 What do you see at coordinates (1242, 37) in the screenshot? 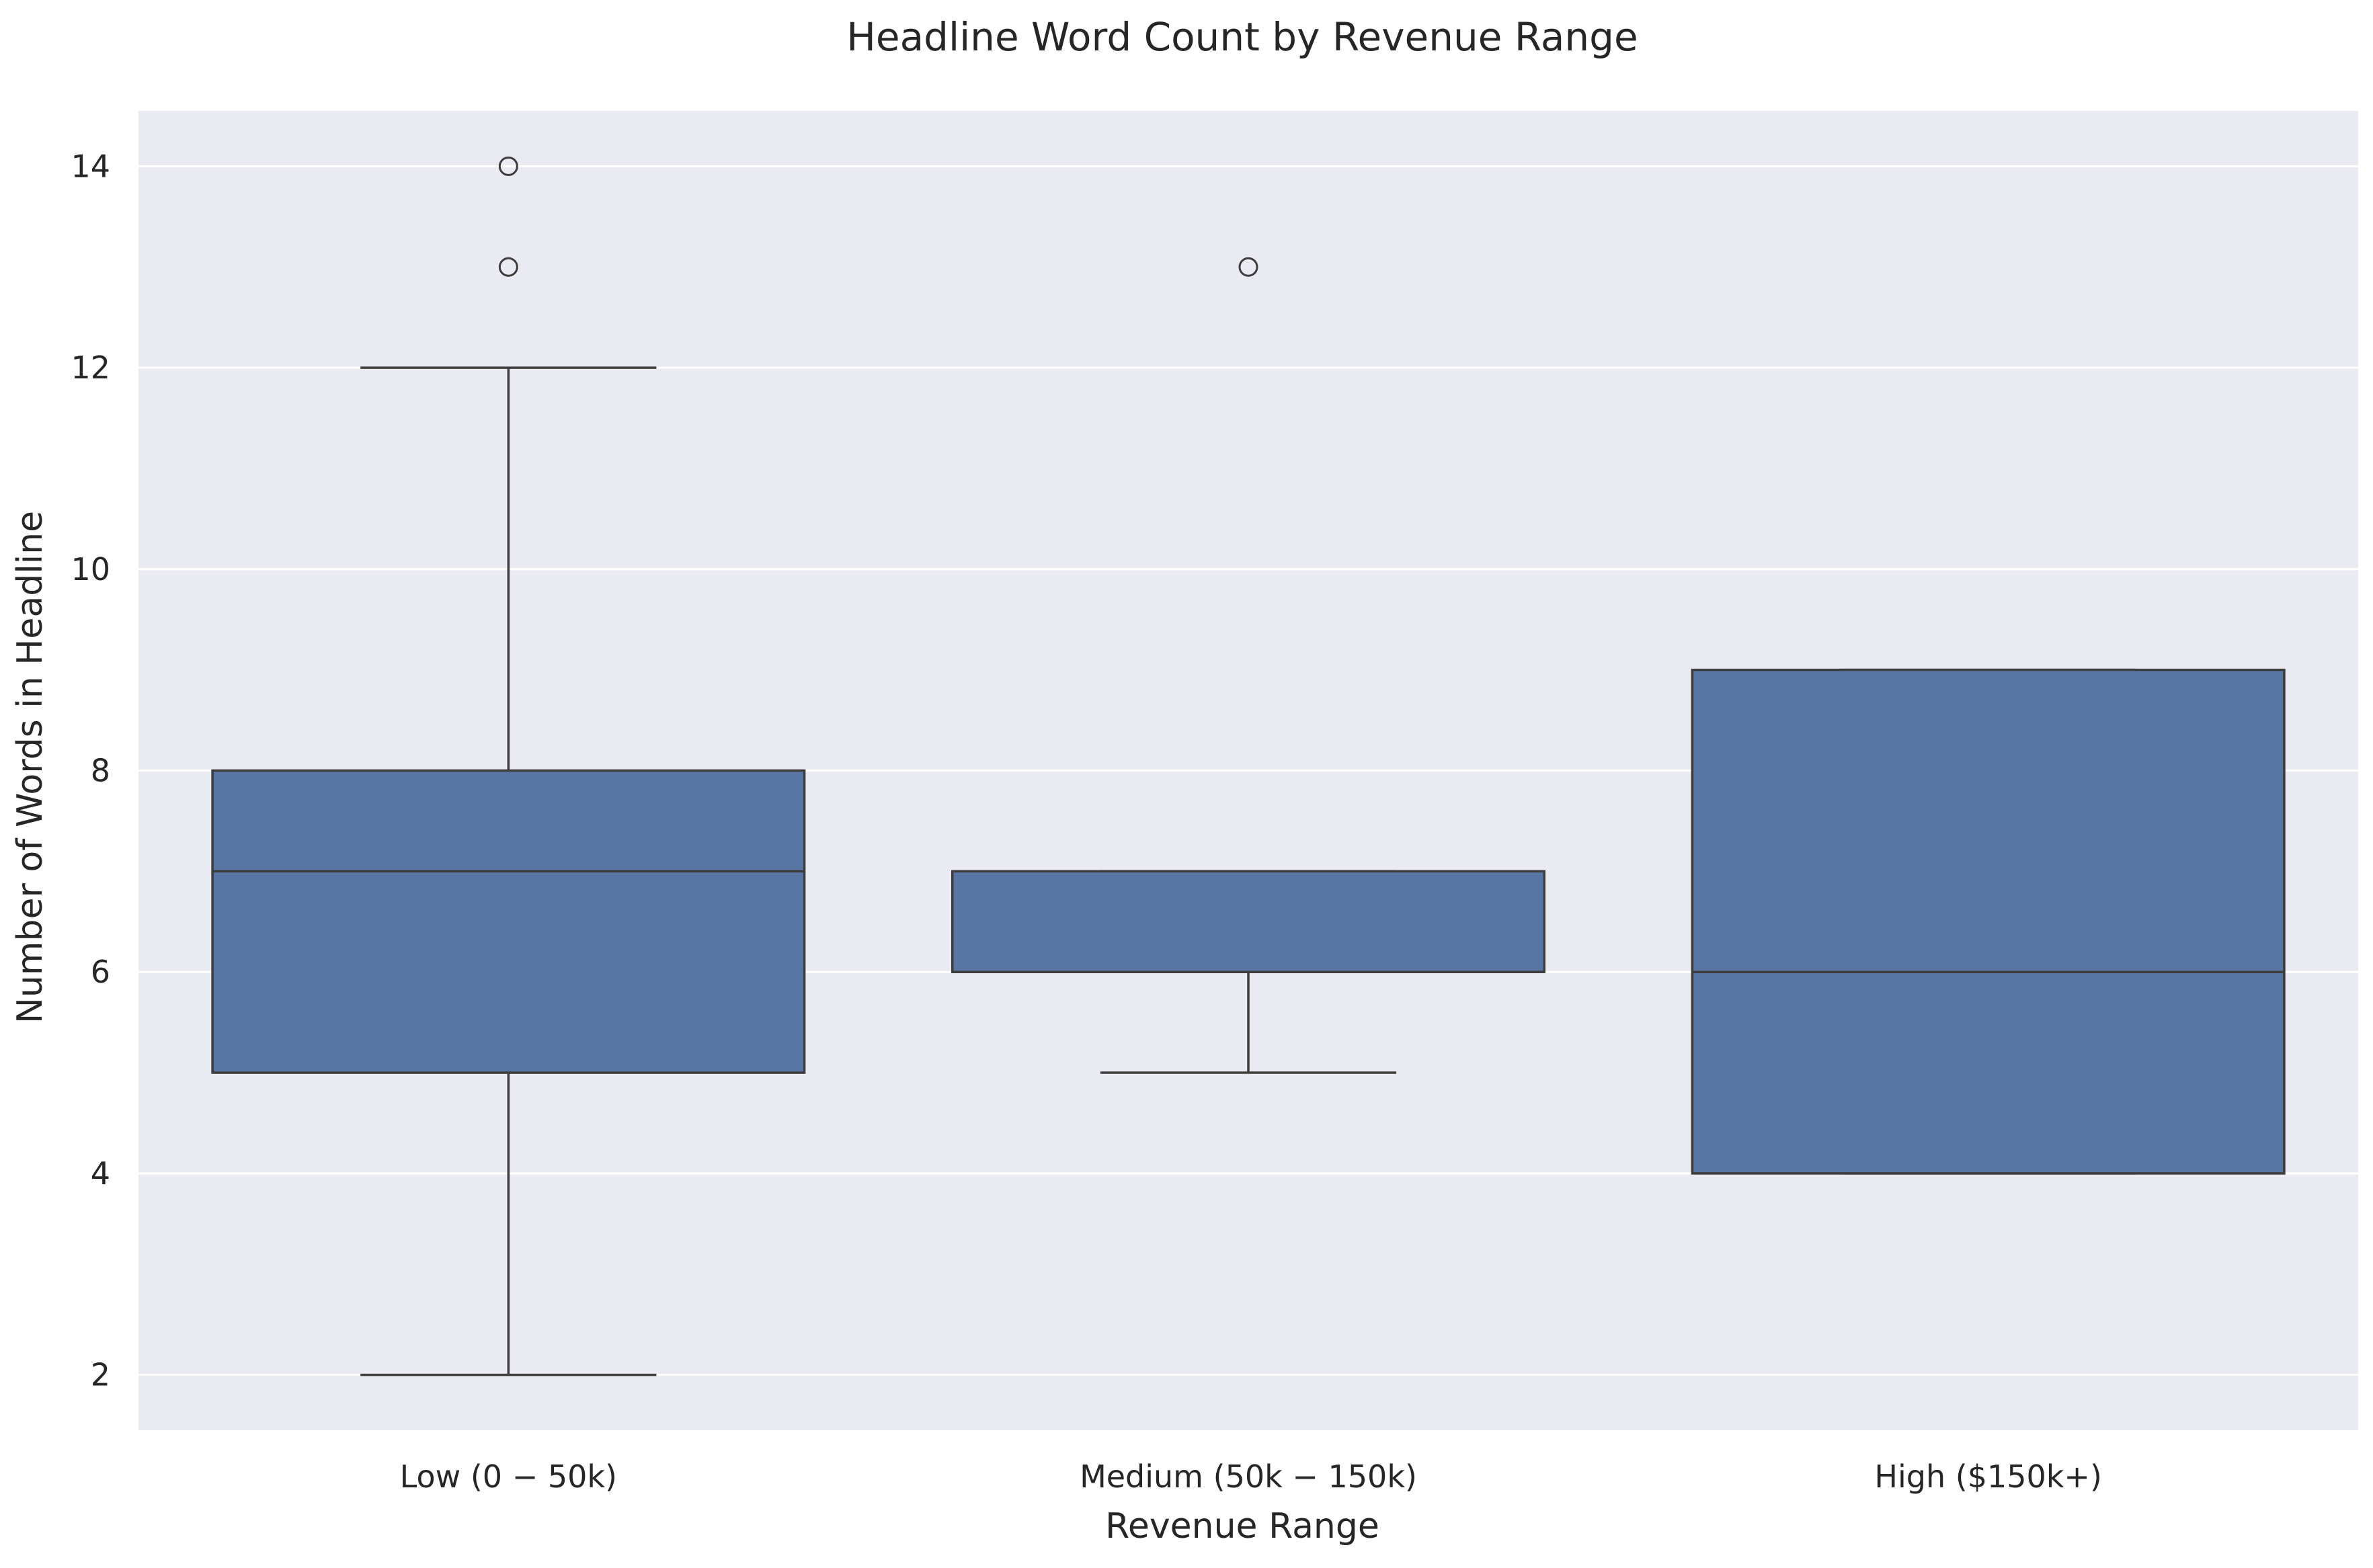
I see `chart-title: Headline Word Count by Revenue Range` at bounding box center [1242, 37].